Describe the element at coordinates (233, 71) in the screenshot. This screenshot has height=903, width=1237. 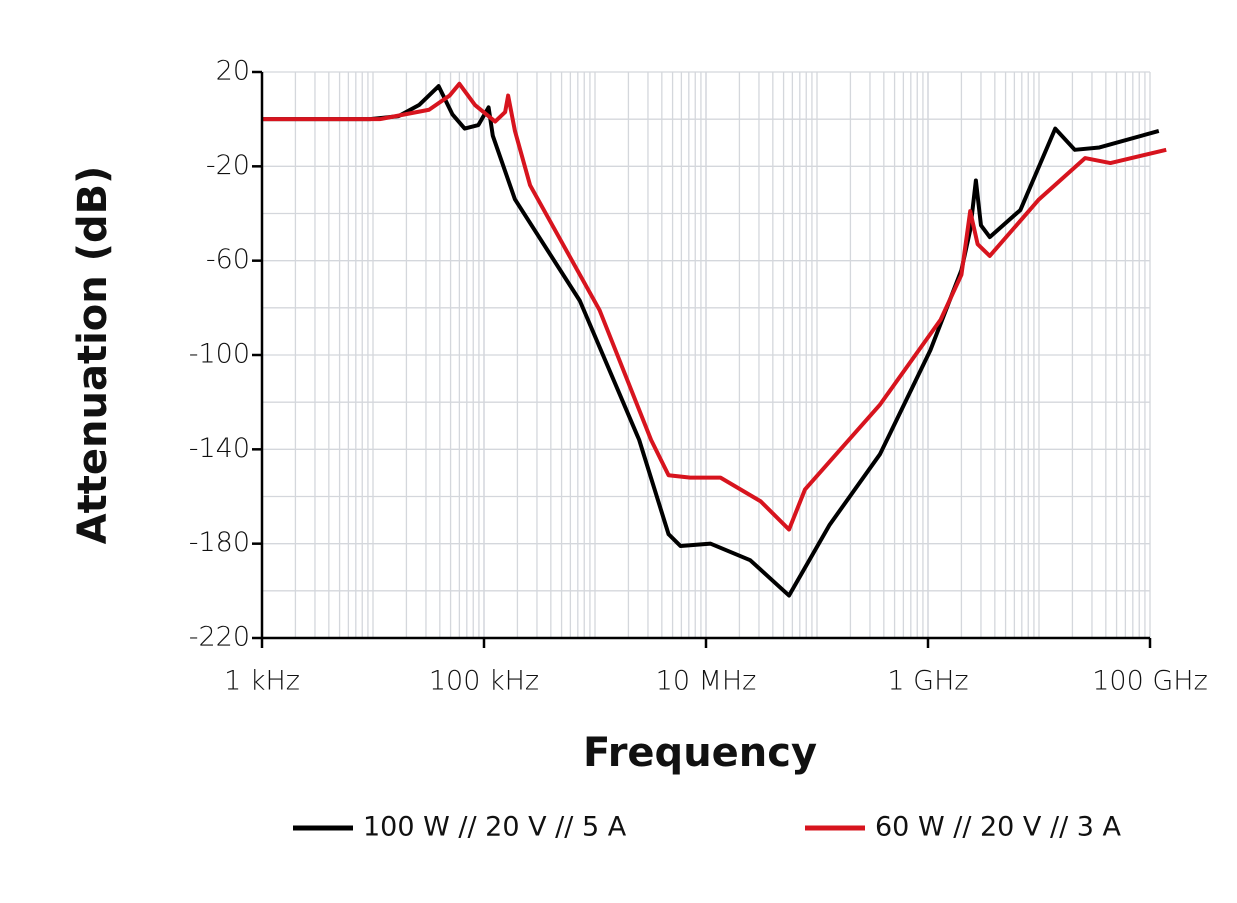
I see `y-tick-label: 20` at that location.